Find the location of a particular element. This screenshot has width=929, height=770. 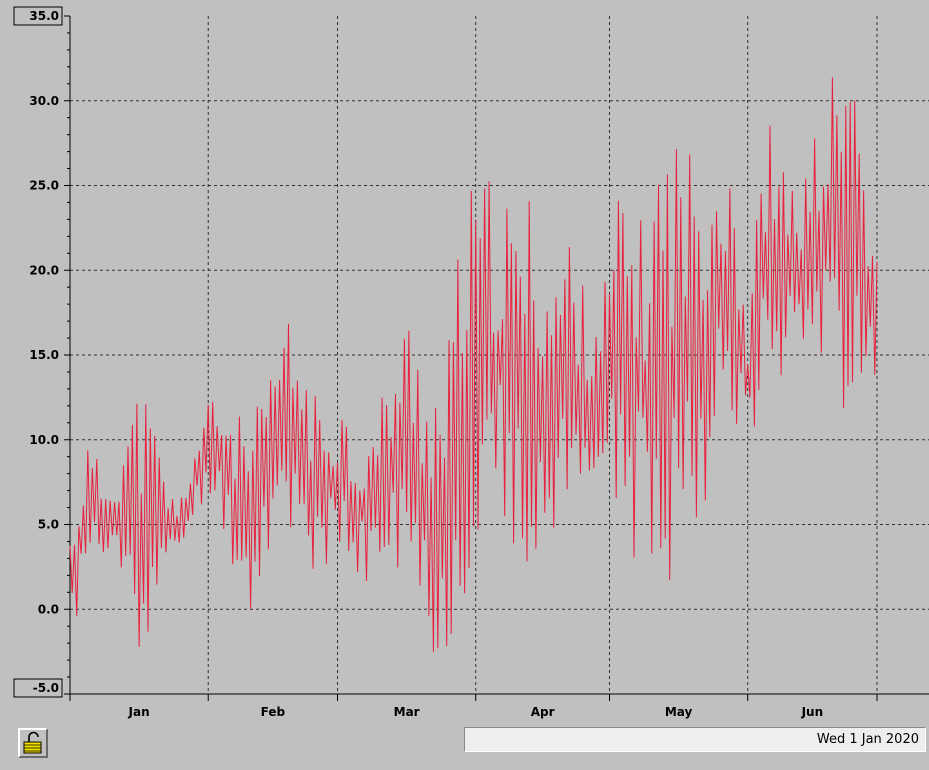

x-tick-label: May is located at coordinates (679, 712).